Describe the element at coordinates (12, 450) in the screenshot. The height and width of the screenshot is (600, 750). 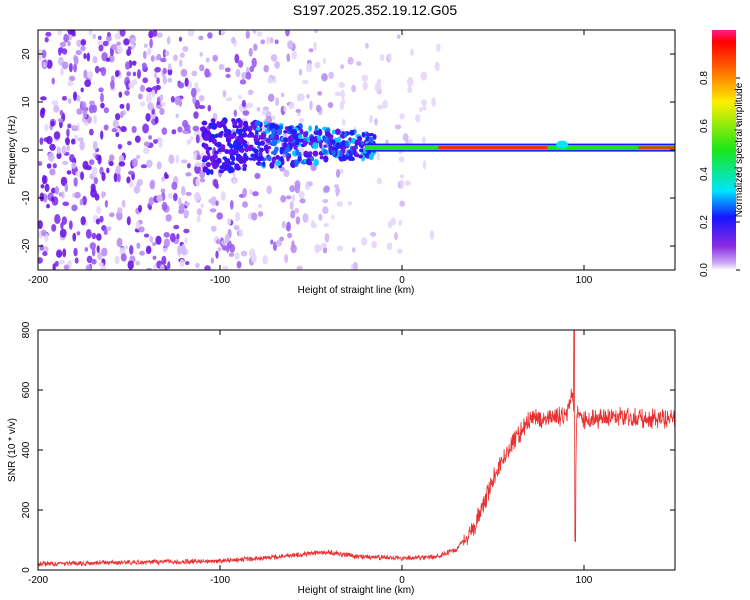
I see `snr-y-label: SNR (10 * v/v)` at that location.